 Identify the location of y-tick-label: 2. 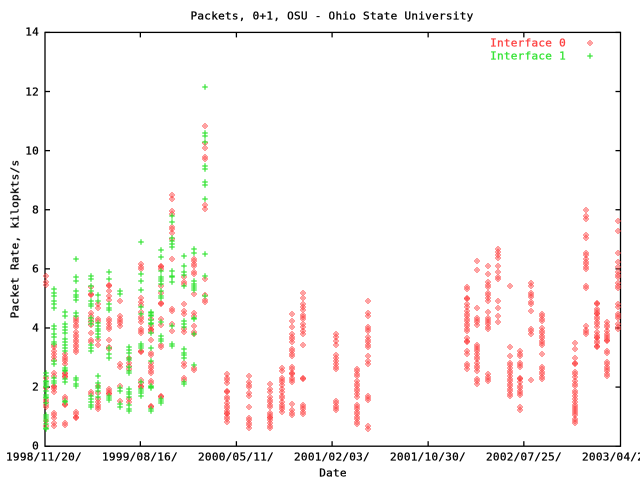
(36, 387).